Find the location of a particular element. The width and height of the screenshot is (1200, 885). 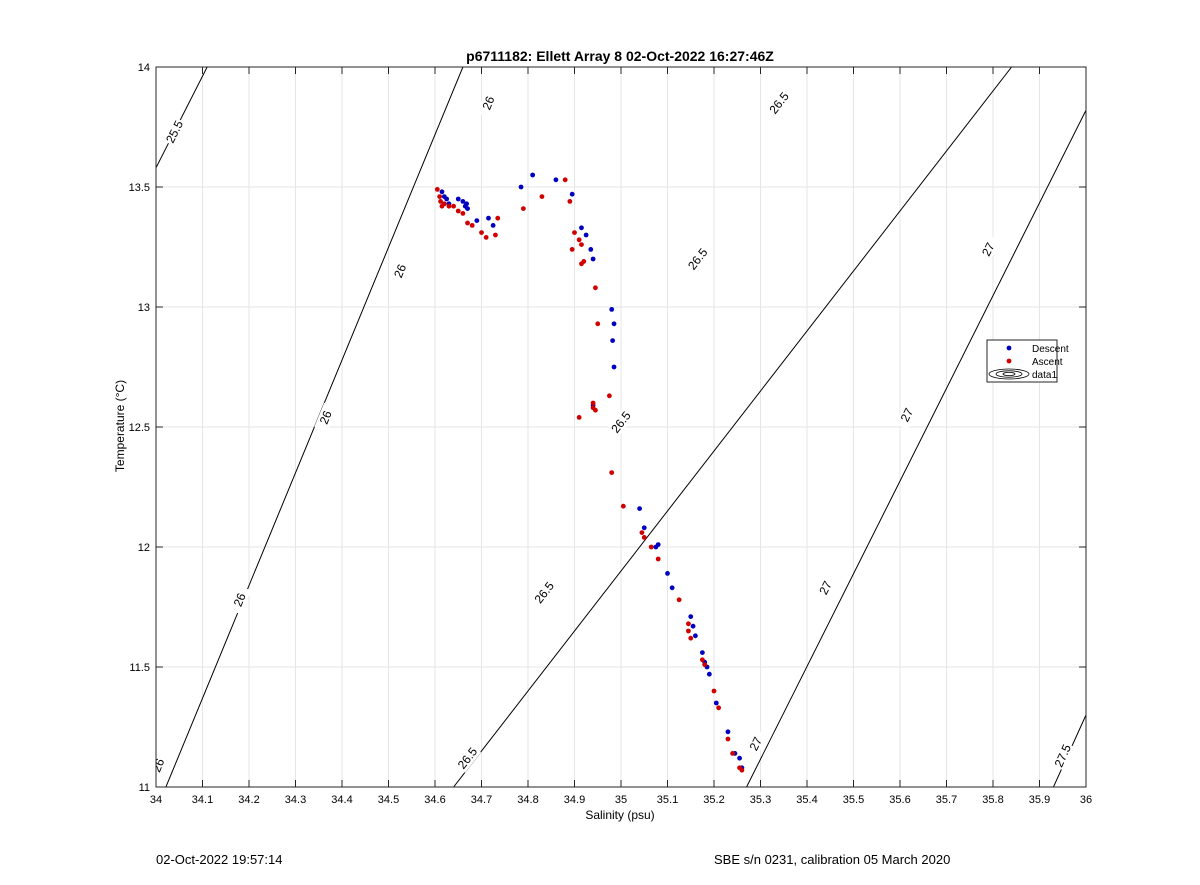

legend-box is located at coordinates (1022, 361).